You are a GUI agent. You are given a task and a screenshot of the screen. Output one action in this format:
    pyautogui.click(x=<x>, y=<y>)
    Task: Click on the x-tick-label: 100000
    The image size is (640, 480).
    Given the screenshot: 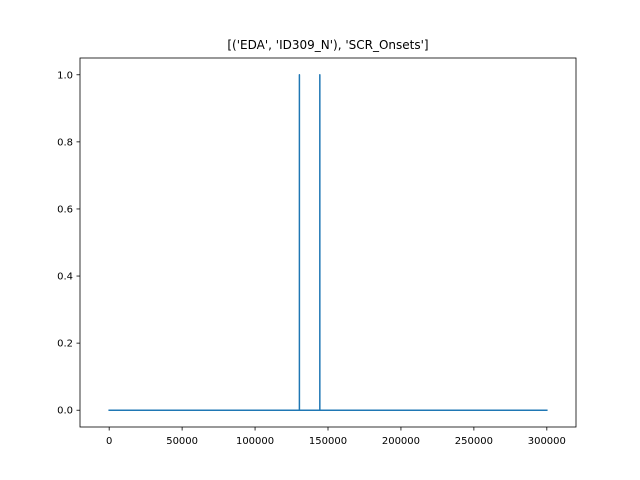 What is the action you would take?
    pyautogui.click(x=255, y=441)
    